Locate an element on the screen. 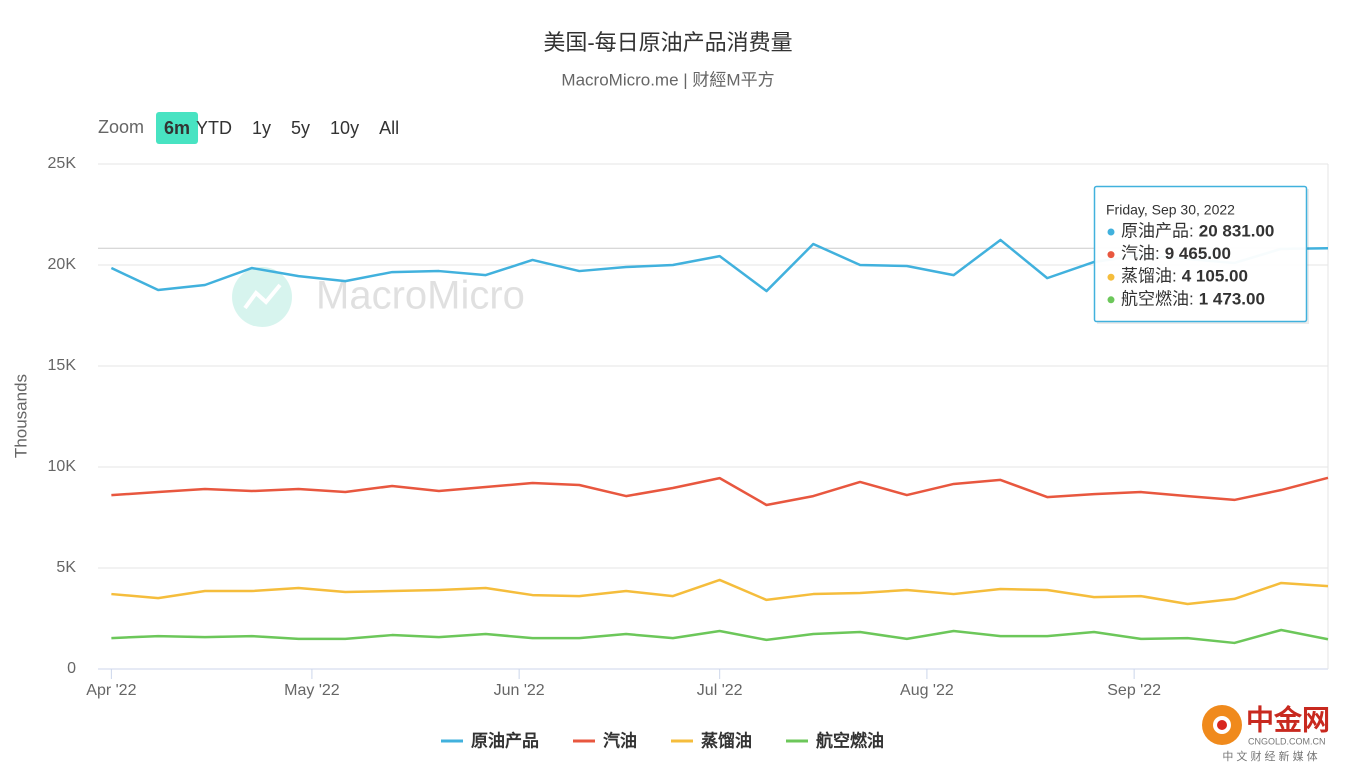 This screenshot has width=1356, height=775. y-tick-label: 10K is located at coordinates (62, 466).